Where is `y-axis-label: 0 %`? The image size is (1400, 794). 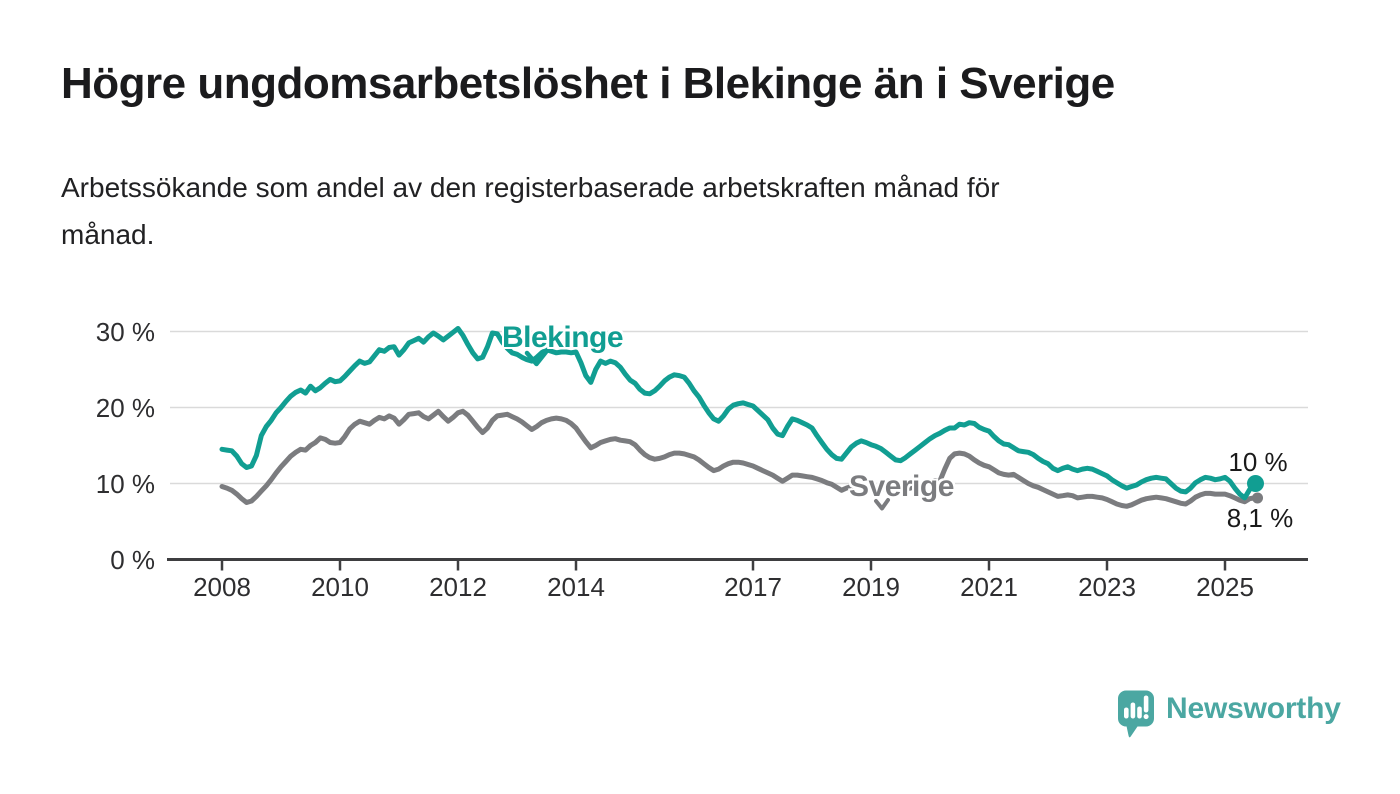
y-axis-label: 0 % is located at coordinates (132, 559).